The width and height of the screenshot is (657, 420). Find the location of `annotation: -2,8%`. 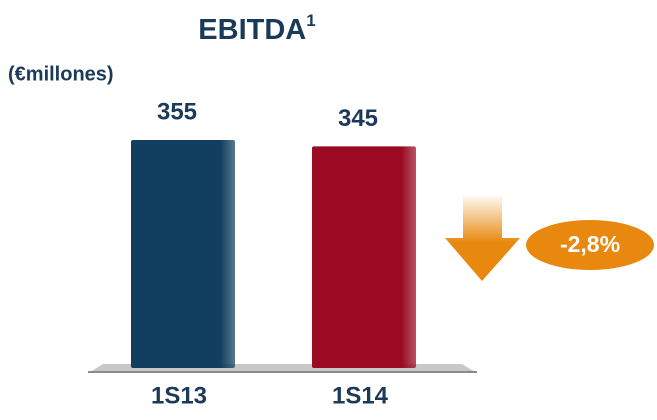

annotation: -2,8% is located at coordinates (590, 244).